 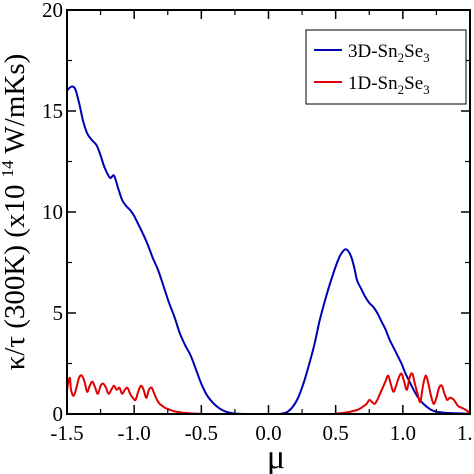 I want to click on y-axis-title-main: κ/τ (300K) (x10, so click(x=15, y=278).